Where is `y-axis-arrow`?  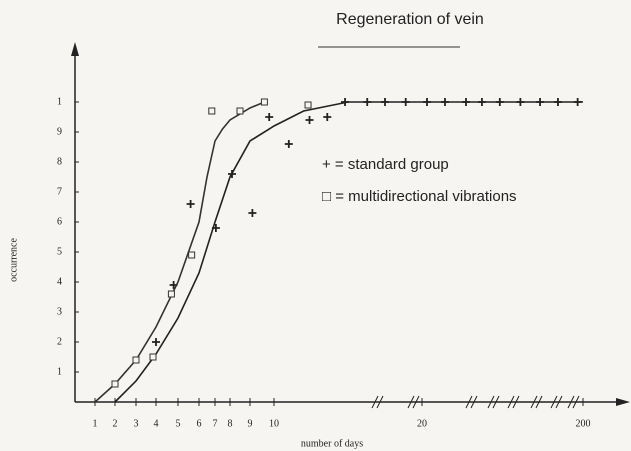 y-axis-arrow is located at coordinates (75, 49).